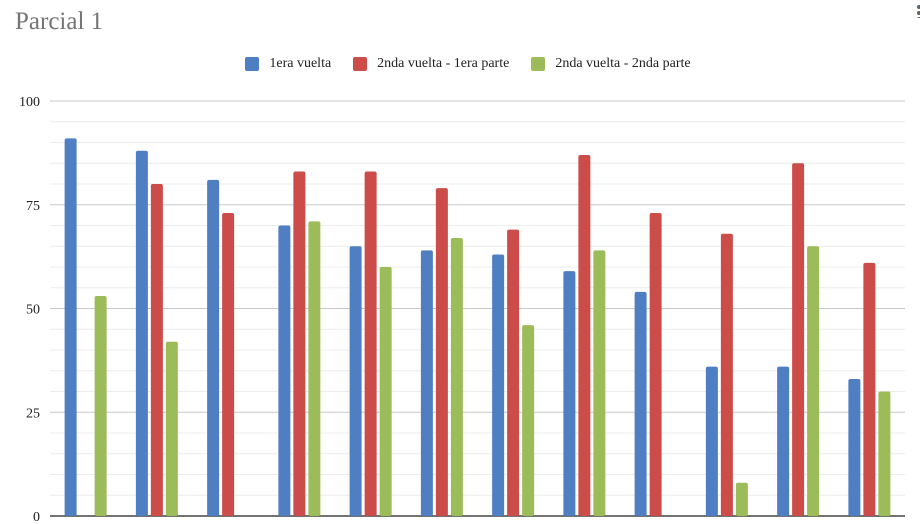 The image size is (920, 524). I want to click on legend-label-series-3: 2nda vuelta - 2nda parte, so click(623, 63).